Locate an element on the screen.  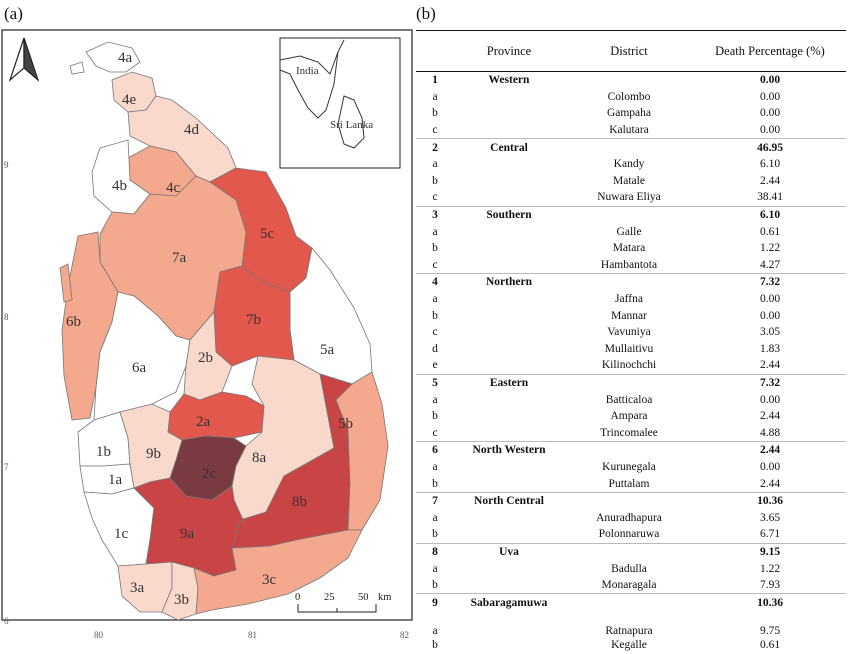
row-number: 7 is located at coordinates (435, 500).